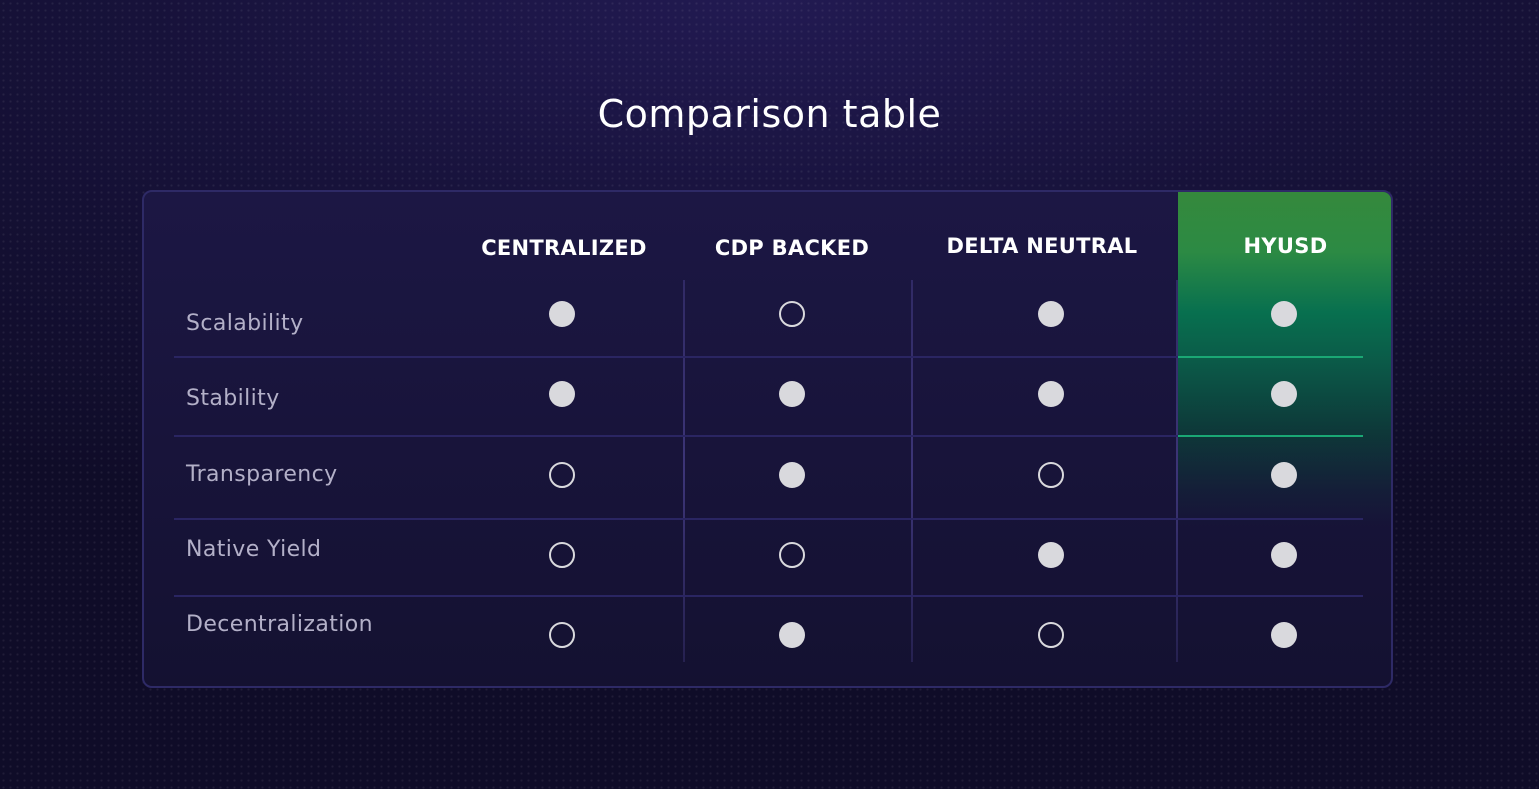 Image resolution: width=1539 pixels, height=789 pixels. What do you see at coordinates (769, 114) in the screenshot?
I see `page-title: Comparison table` at bounding box center [769, 114].